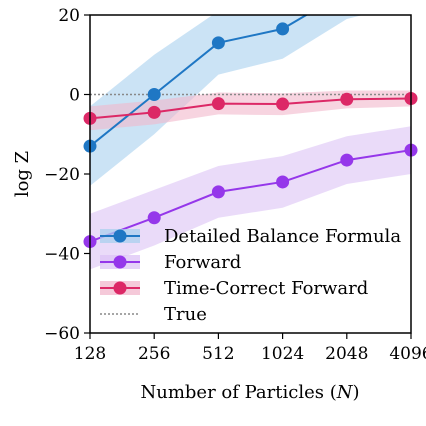  Describe the element at coordinates (407, 354) in the screenshot. I see `x-tick-label: 4096` at that location.